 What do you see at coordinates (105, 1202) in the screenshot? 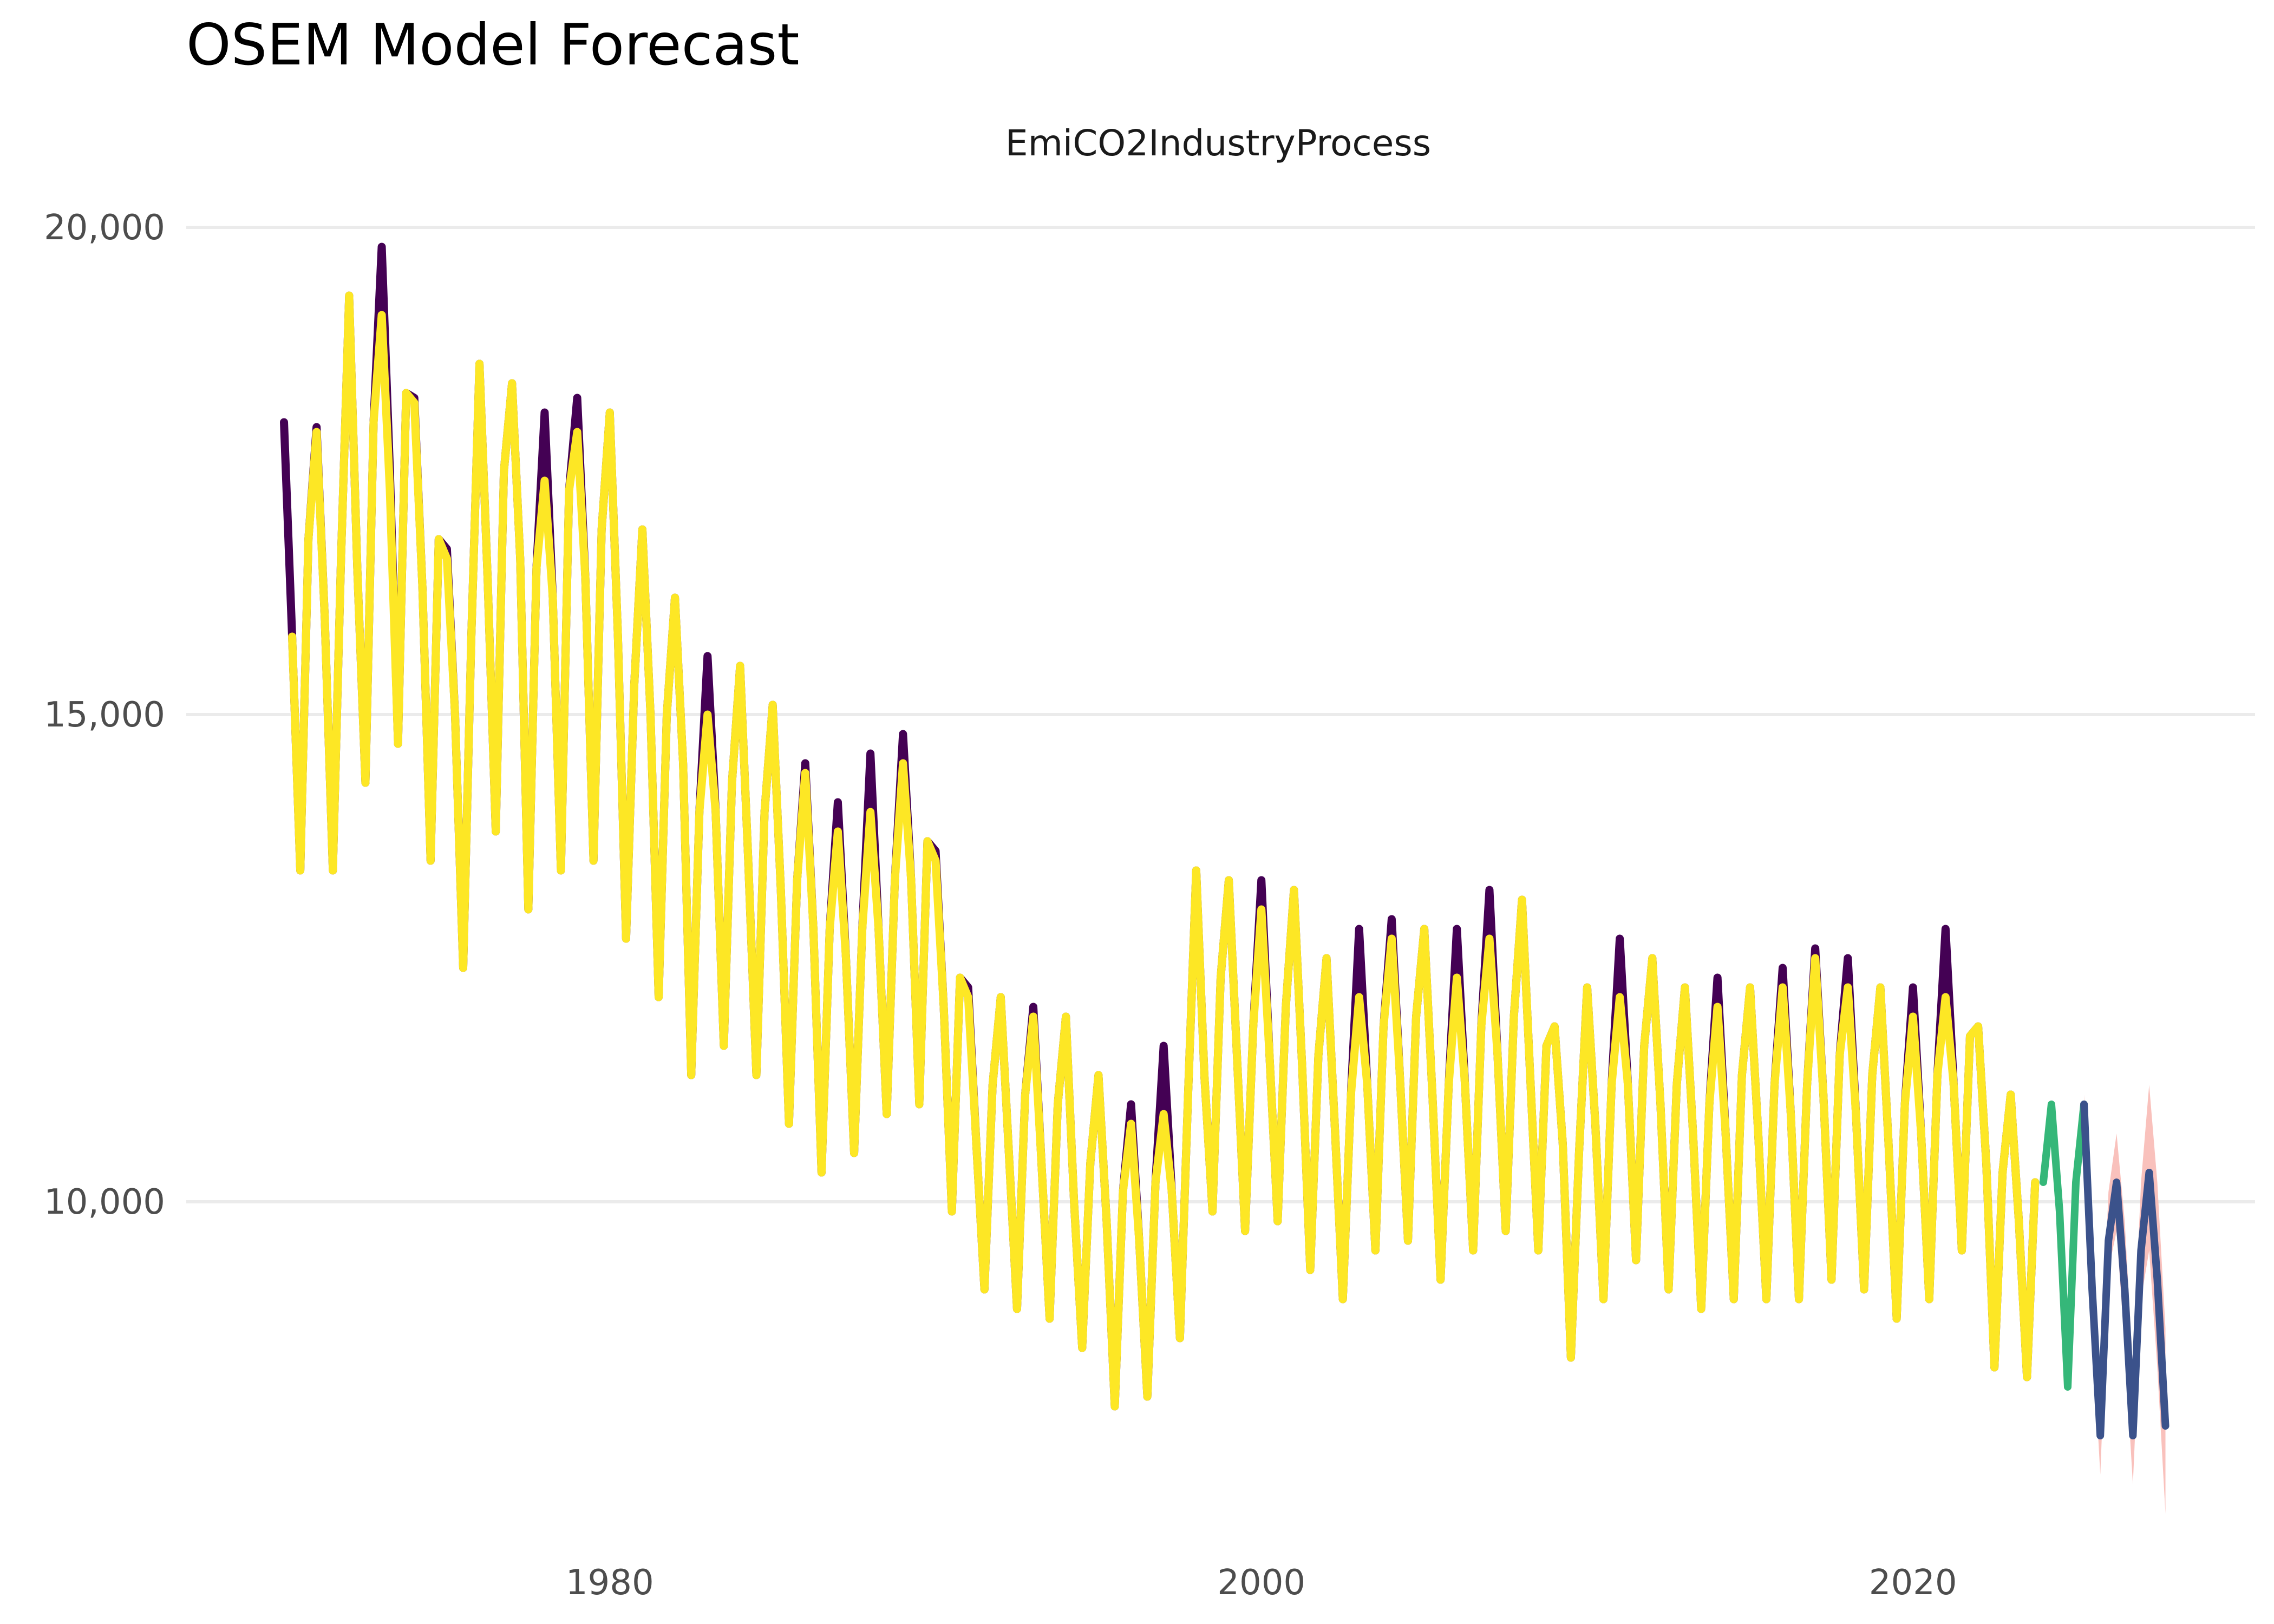
I see `y-tick-label: 10,000` at bounding box center [105, 1202].